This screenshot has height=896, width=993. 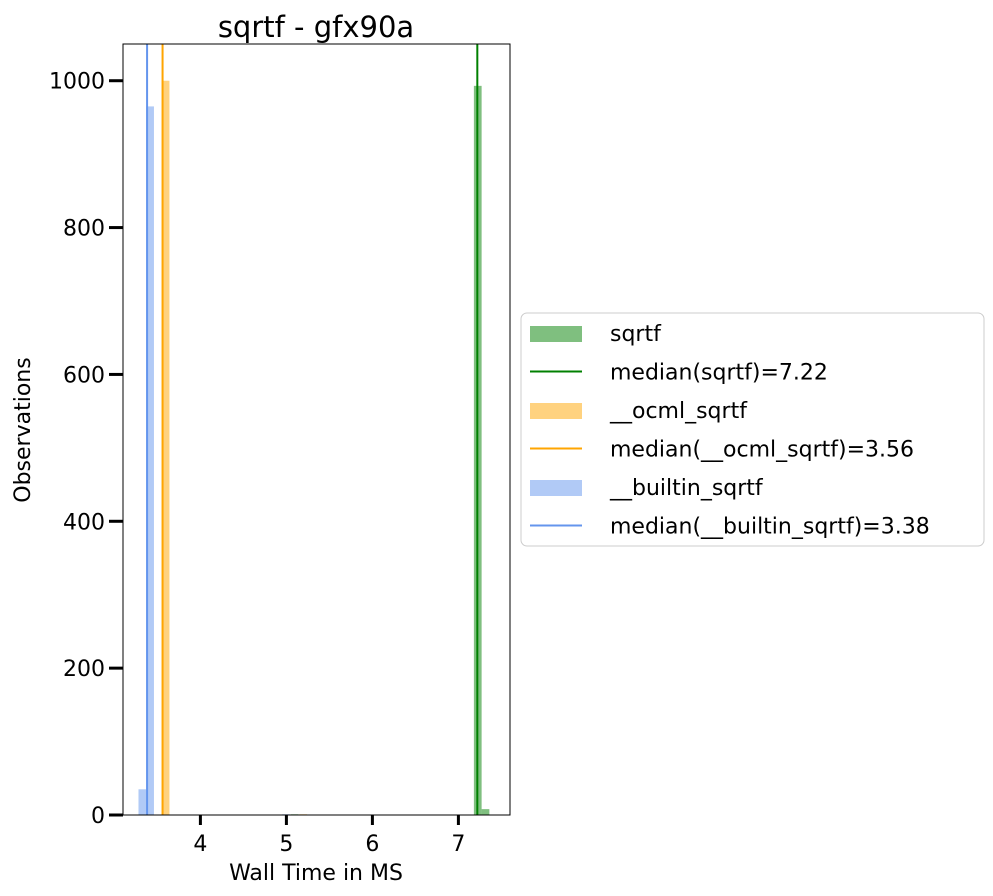 I want to click on x-tick-label: 5, so click(x=286, y=844).